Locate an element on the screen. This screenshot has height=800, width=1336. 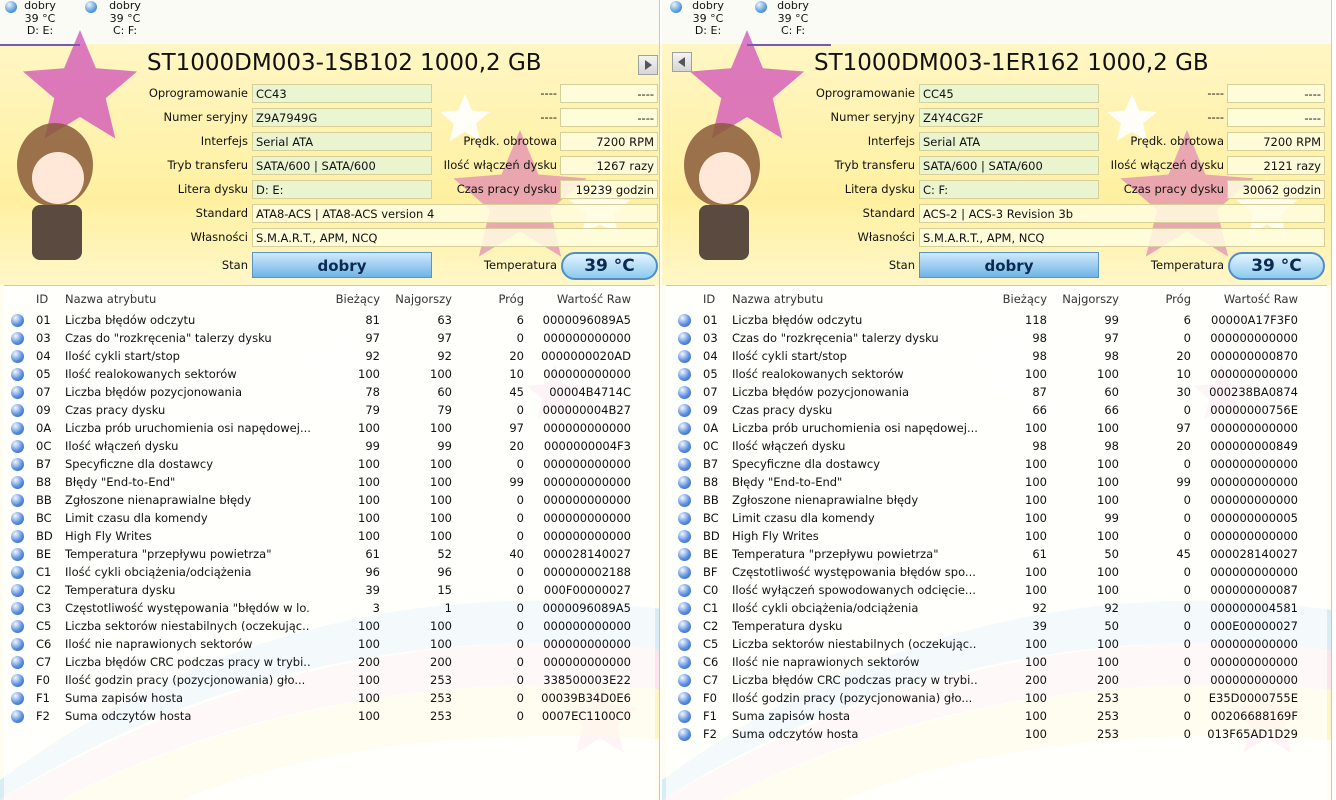
attr-current: 79 is located at coordinates (372, 410).